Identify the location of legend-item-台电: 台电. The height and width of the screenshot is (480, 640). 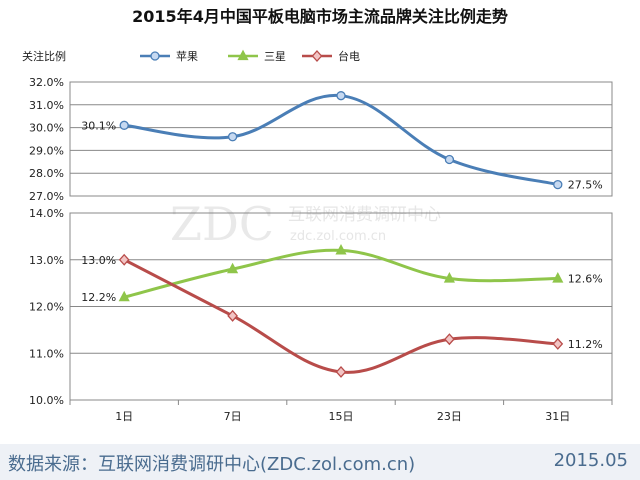
(331, 56).